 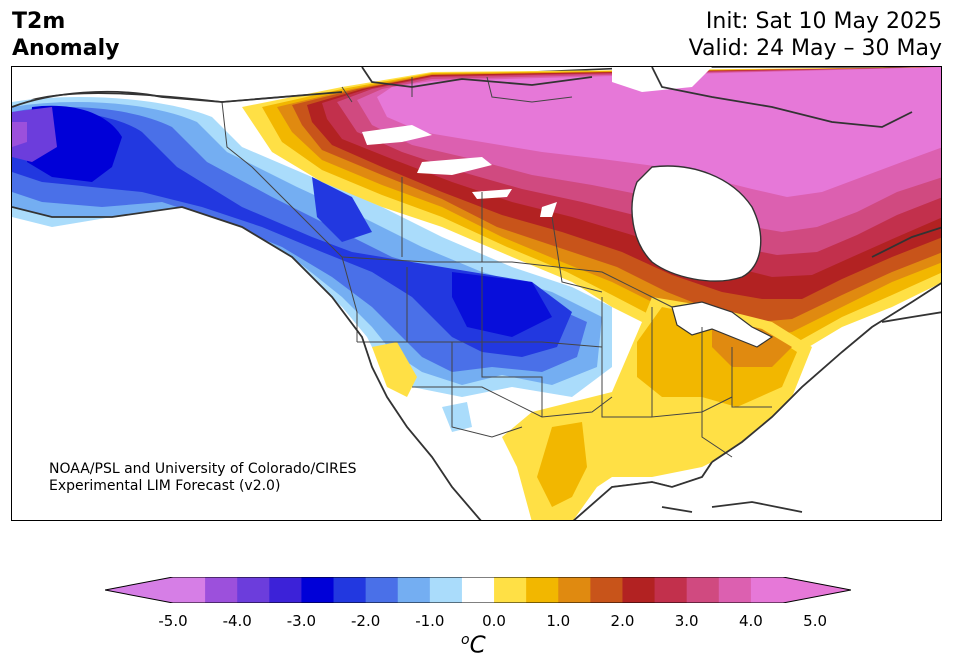 I want to click on title-line-1: T2m, so click(x=39, y=21).